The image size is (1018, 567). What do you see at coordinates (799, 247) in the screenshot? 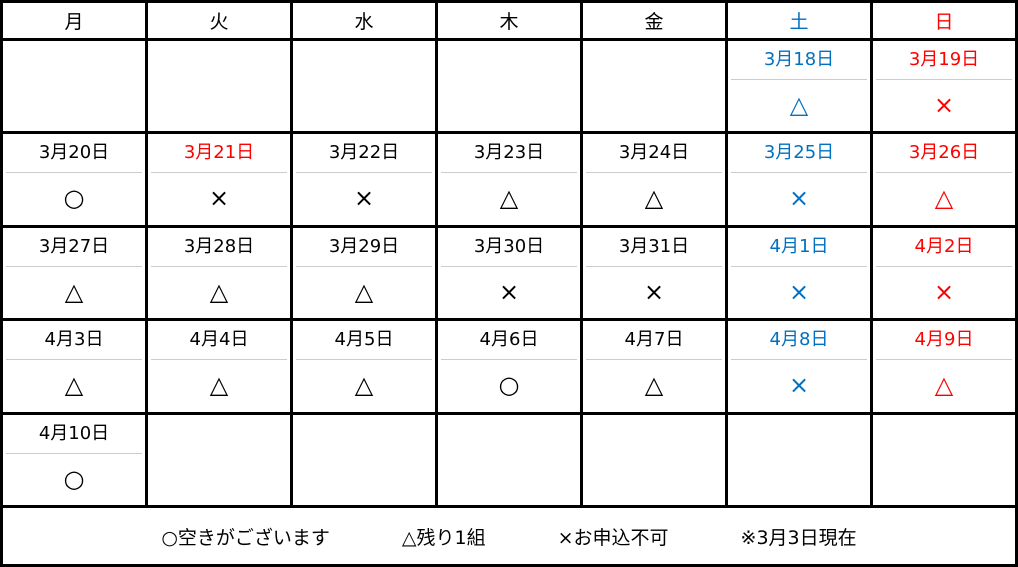
I see `date-label: 4月1日` at bounding box center [799, 247].